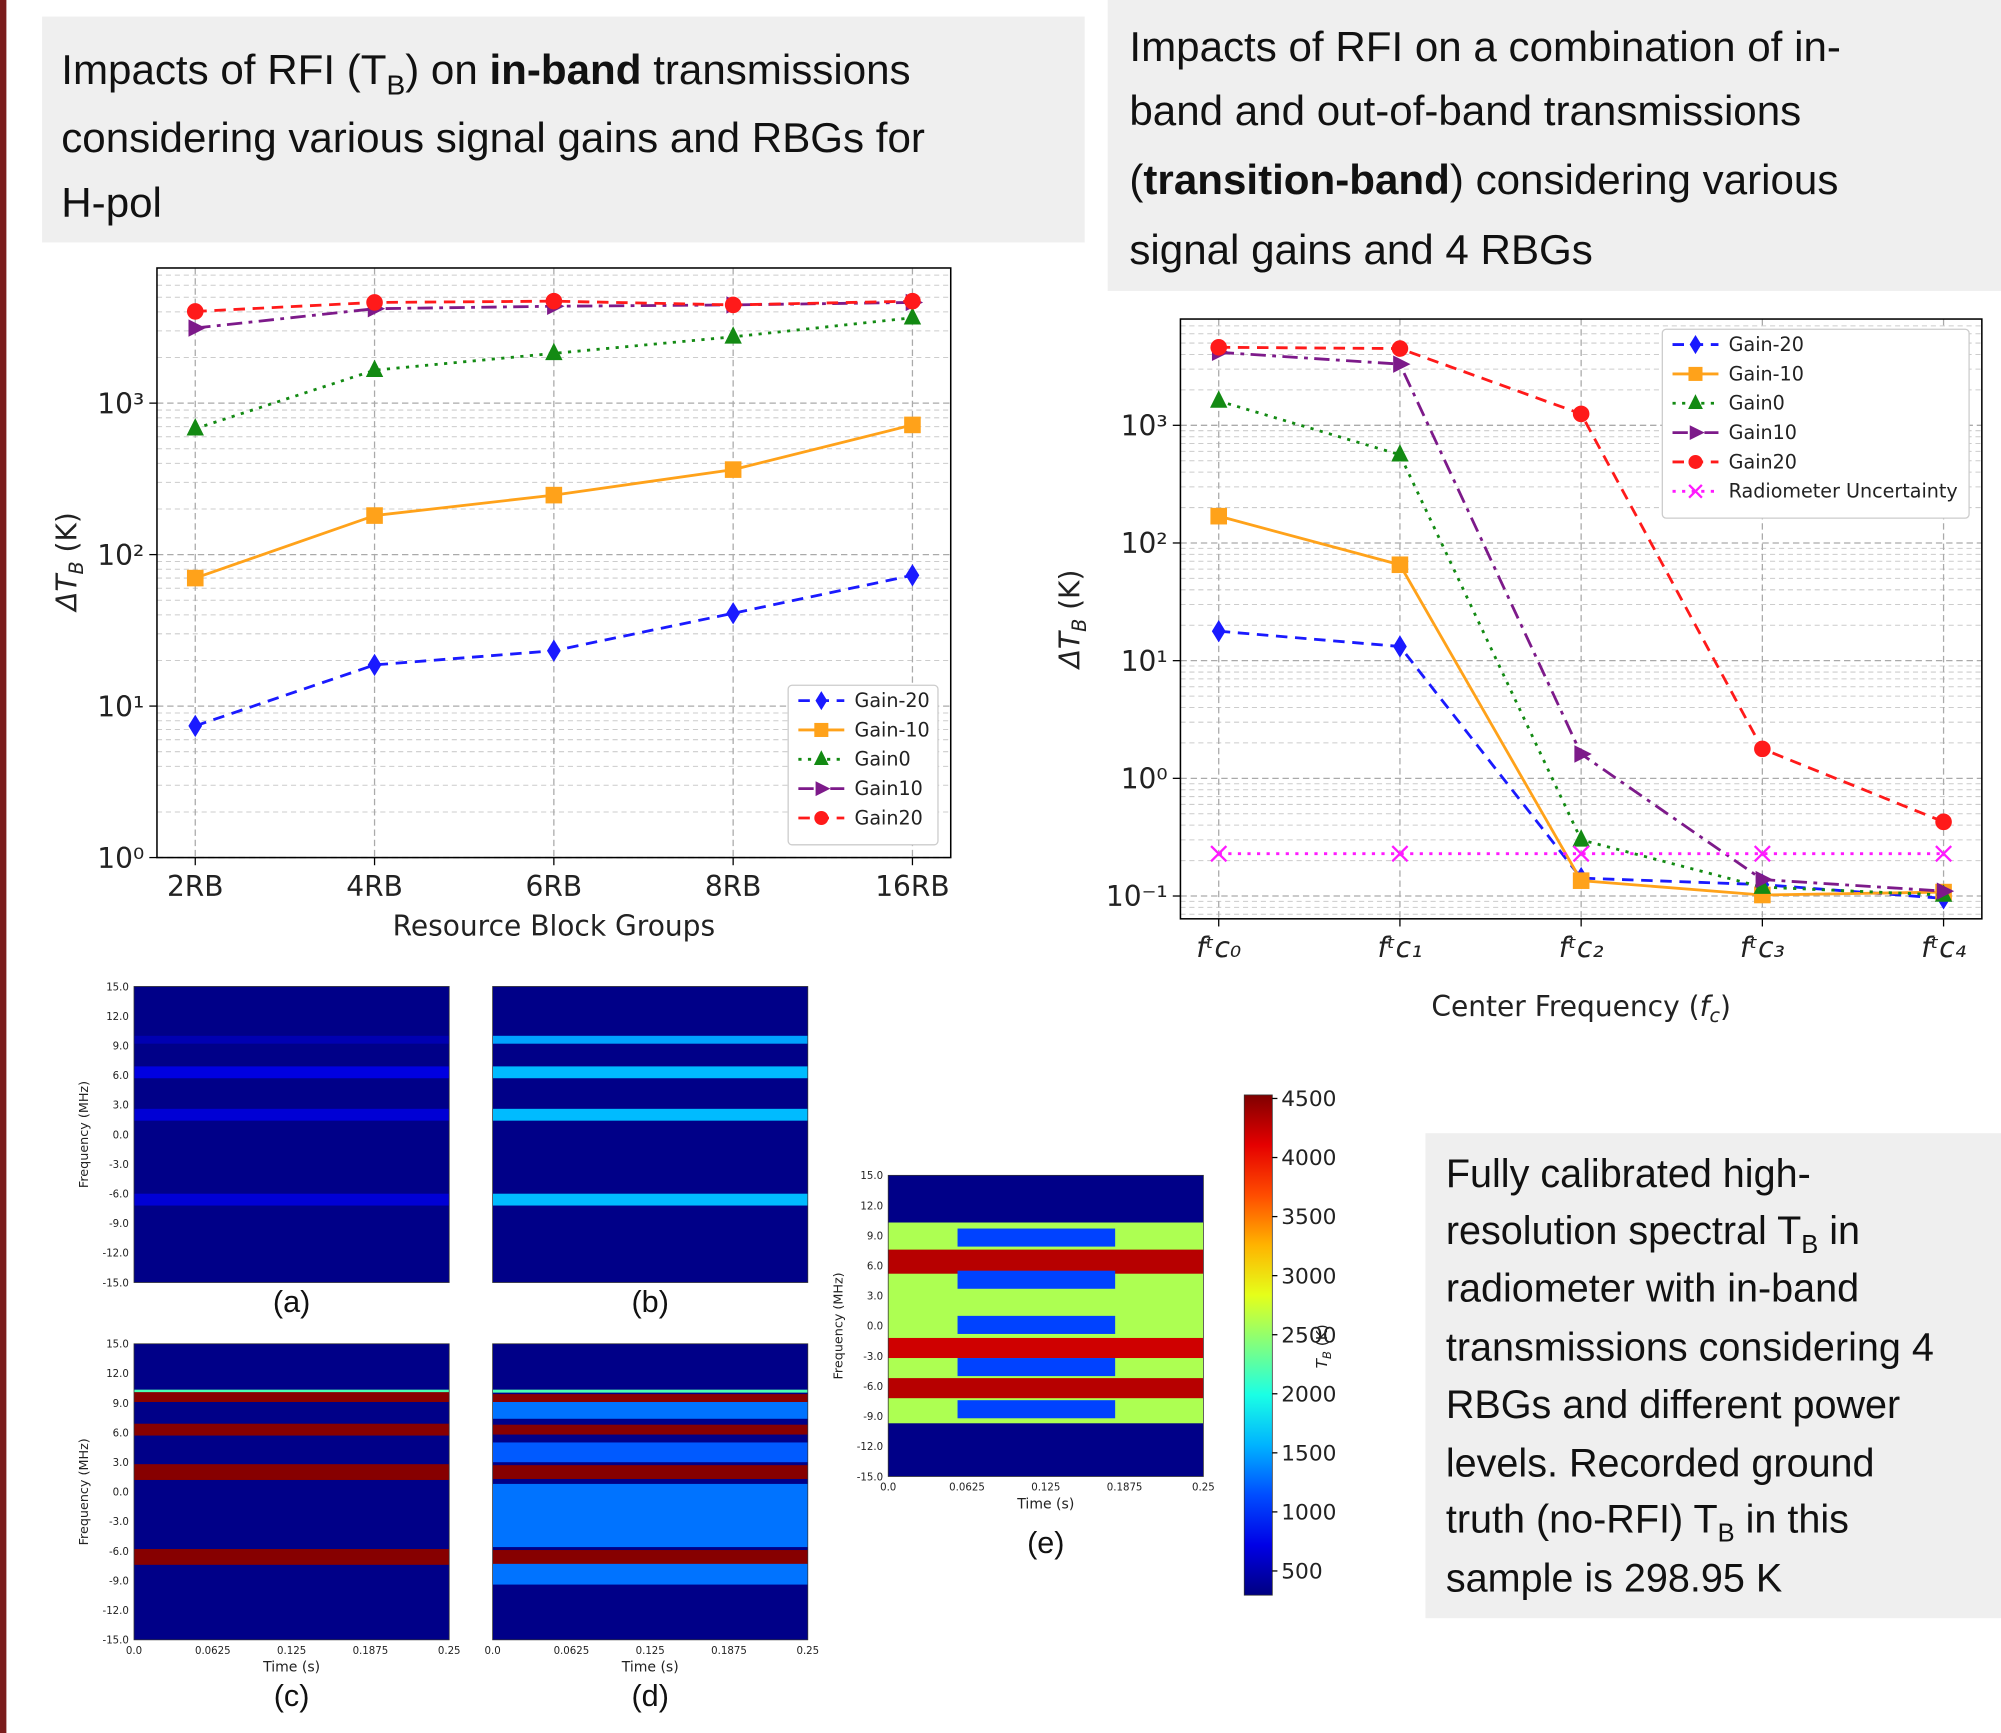 This screenshot has width=2001, height=1733. Describe the element at coordinates (1581, 947) in the screenshot. I see `x-tick-label: fᵗc₂` at that location.